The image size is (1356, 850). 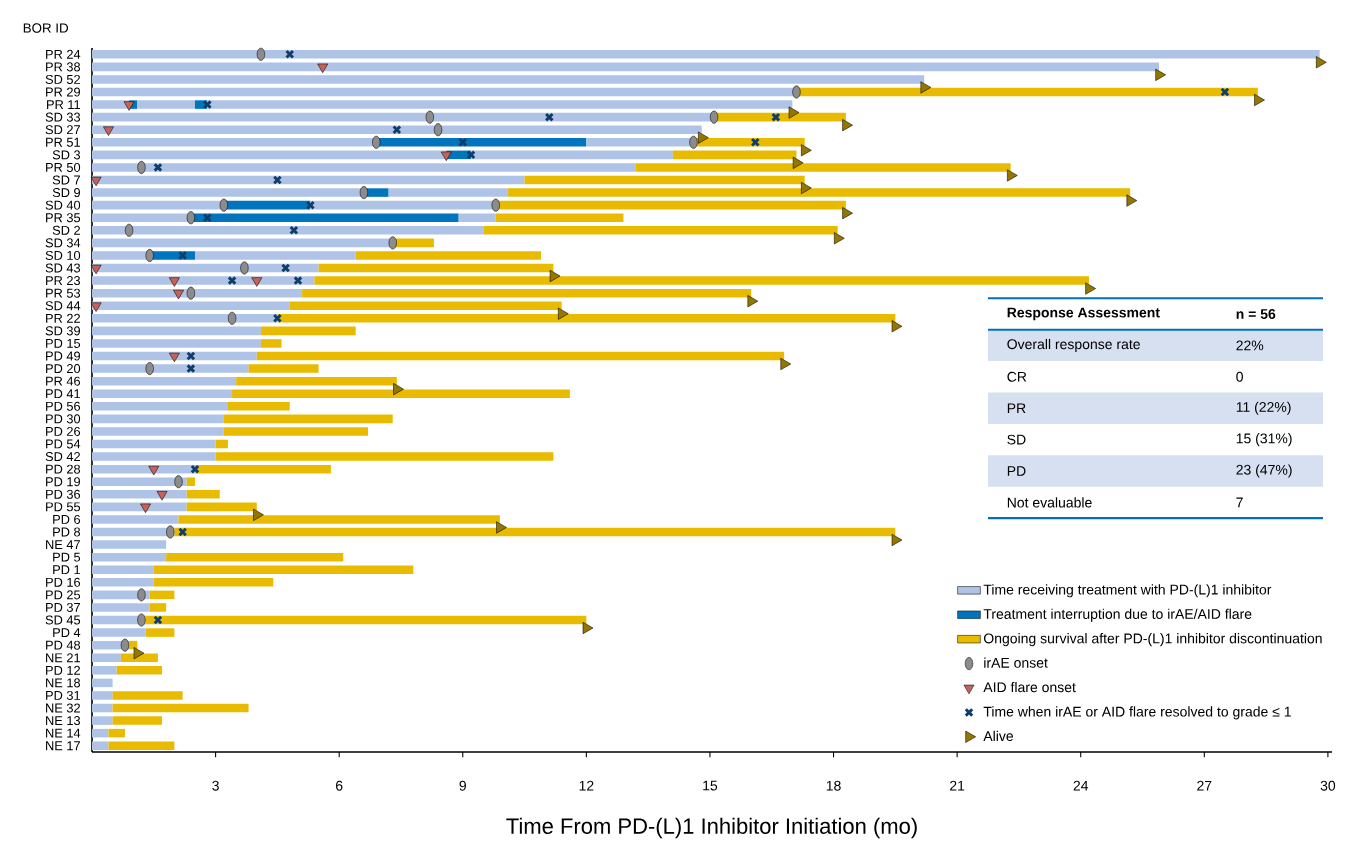 I want to click on y-tick-label: SD 34, so click(x=63, y=243).